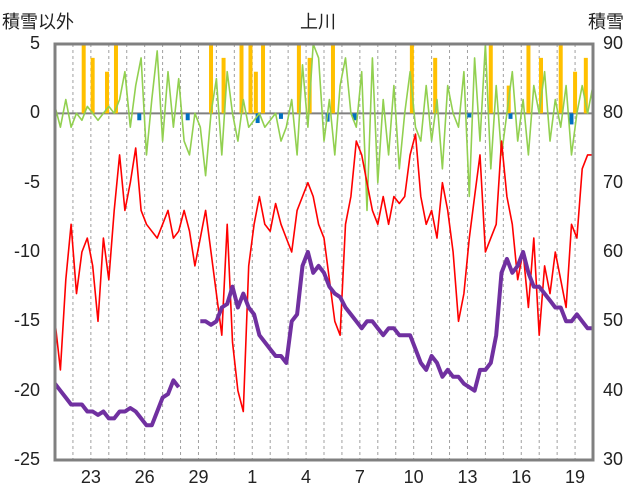 This screenshot has height=501, width=636. What do you see at coordinates (26, 389) in the screenshot?
I see `left-tick-label: -20` at bounding box center [26, 389].